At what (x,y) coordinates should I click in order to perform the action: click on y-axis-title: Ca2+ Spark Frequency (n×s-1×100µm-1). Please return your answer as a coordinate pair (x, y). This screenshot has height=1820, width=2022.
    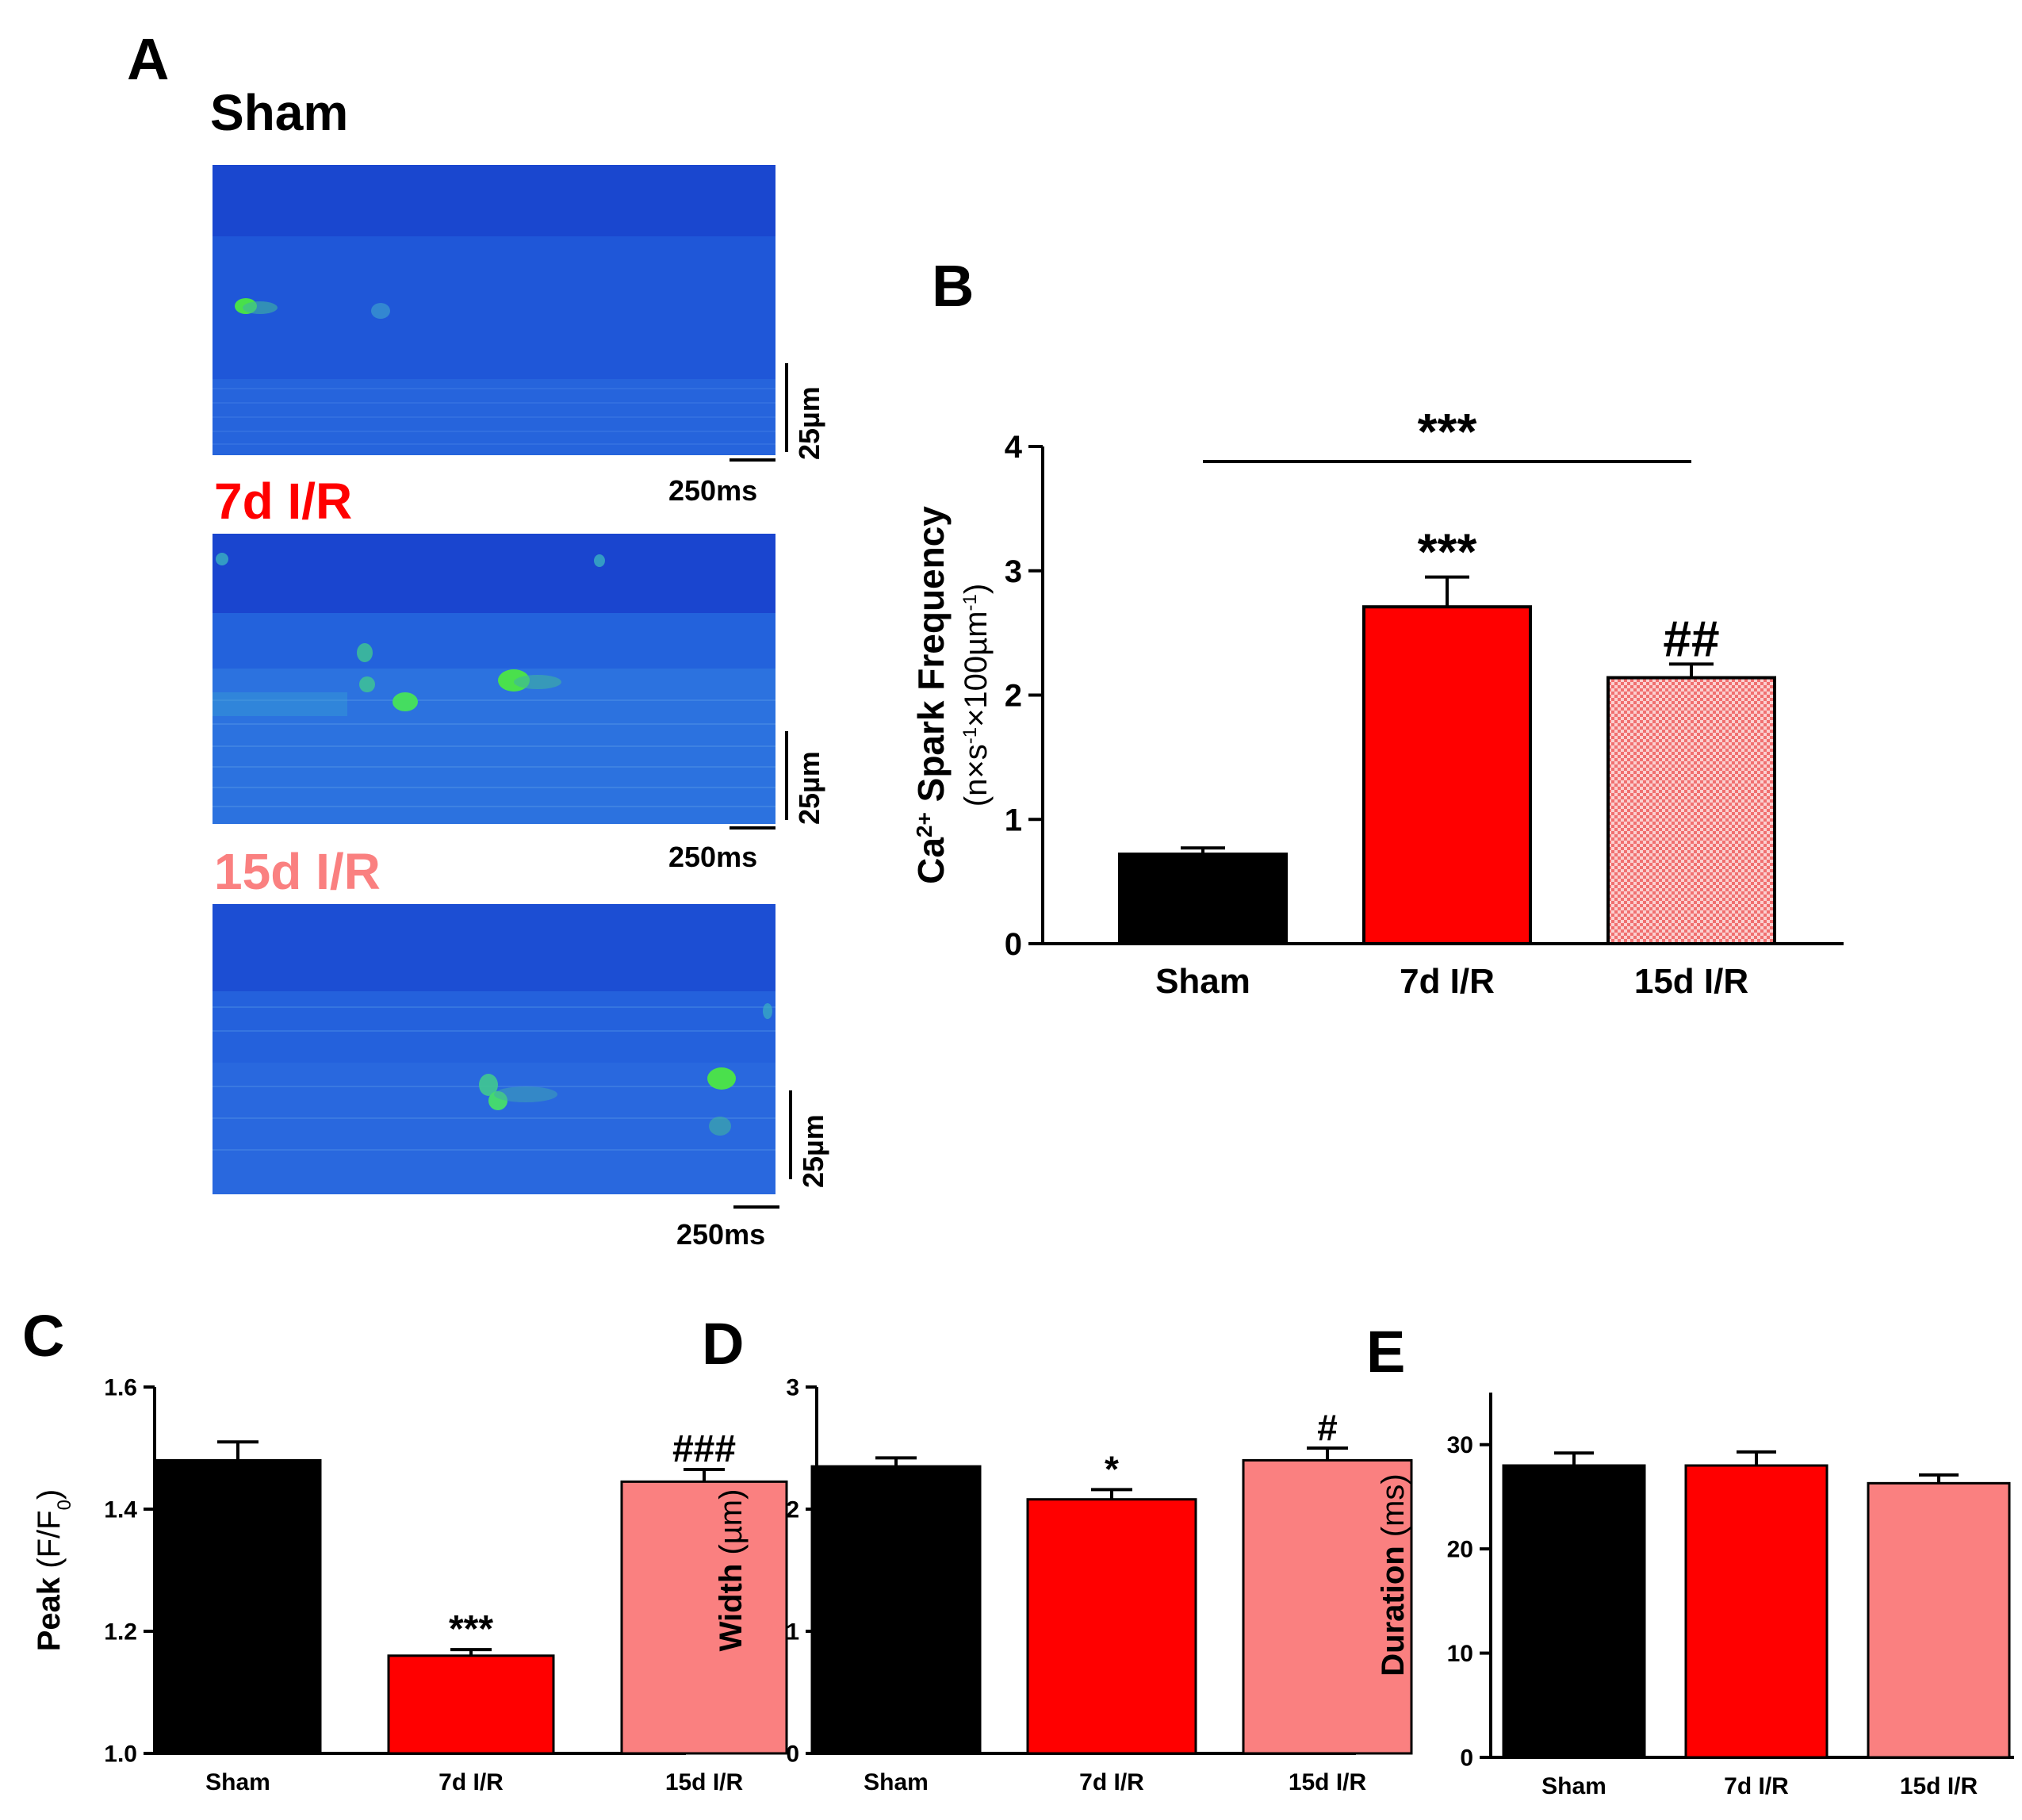
    Looking at the image, I should click on (952, 695).